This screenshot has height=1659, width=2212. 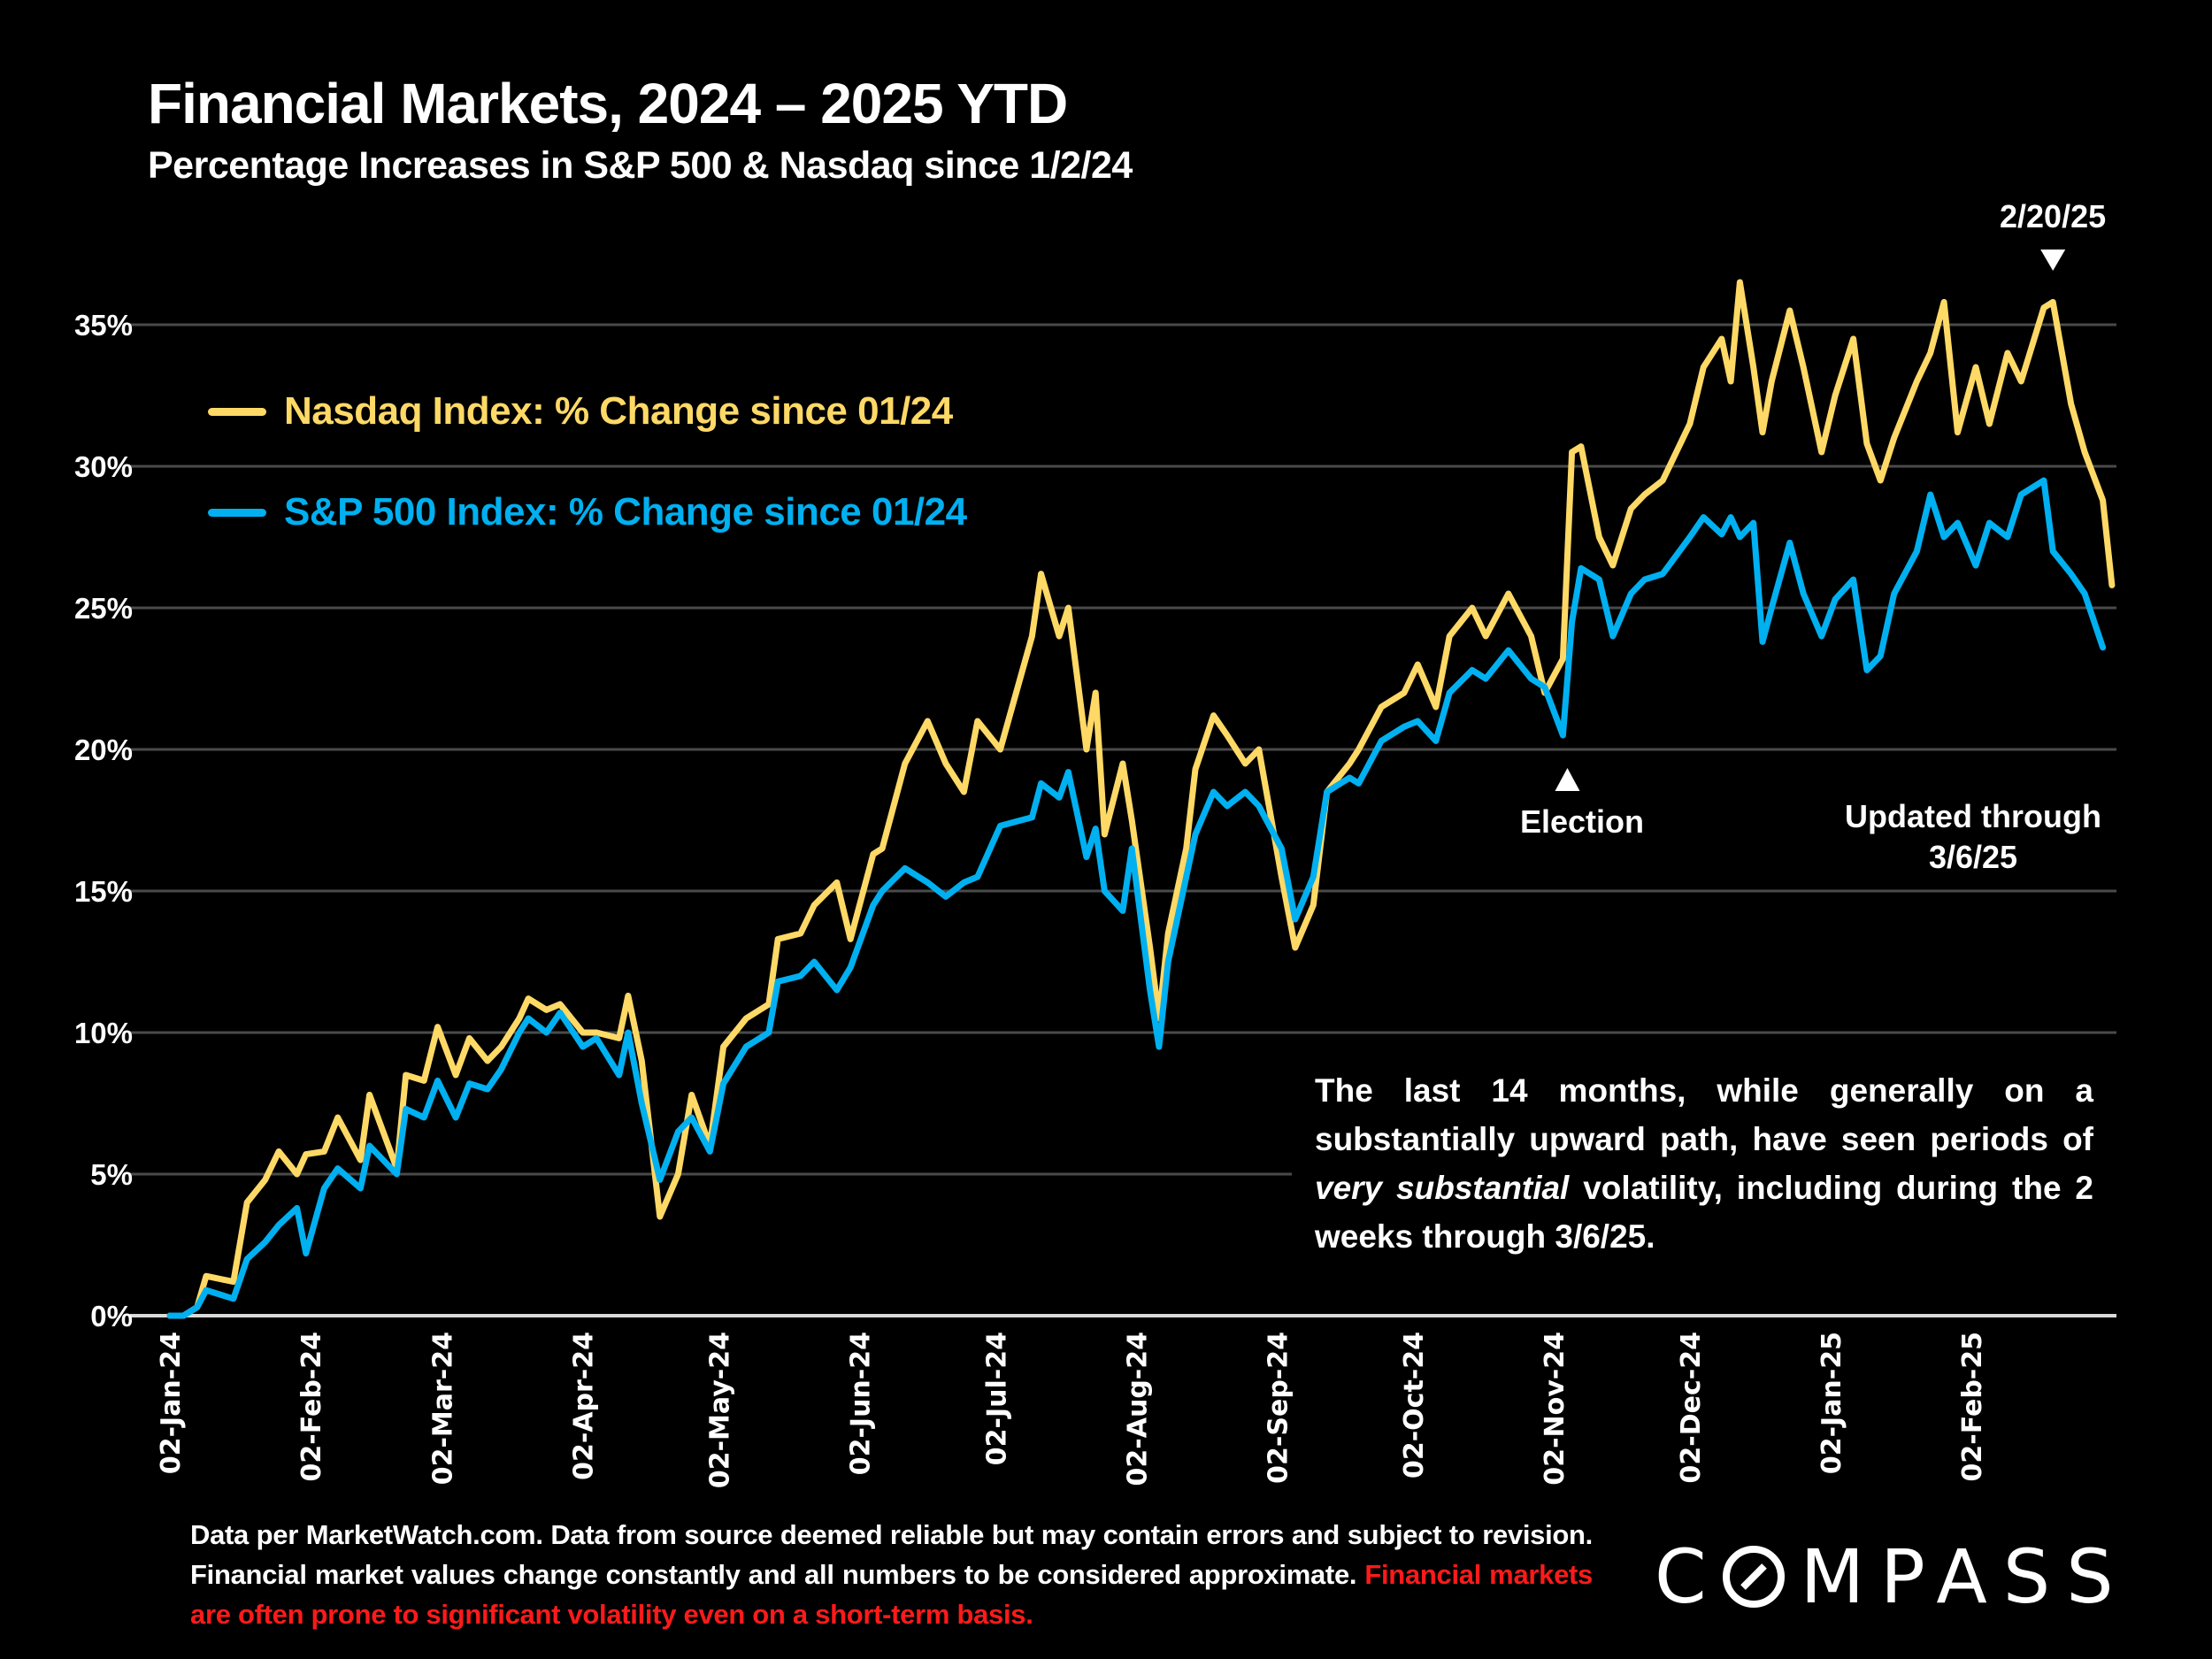 What do you see at coordinates (1568, 779) in the screenshot?
I see `election-marker-triangle-icon` at bounding box center [1568, 779].